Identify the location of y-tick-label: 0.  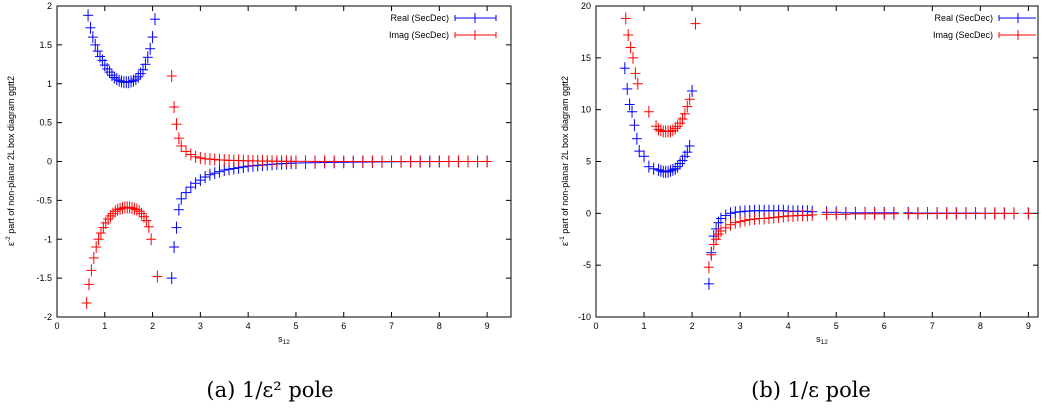
(588, 213).